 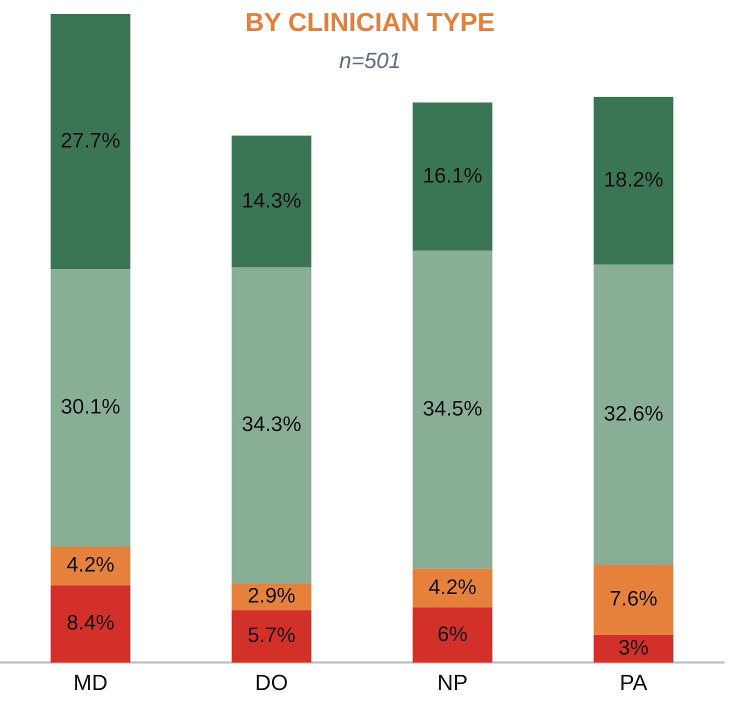 I want to click on data-label: 34.5%, so click(x=452, y=409).